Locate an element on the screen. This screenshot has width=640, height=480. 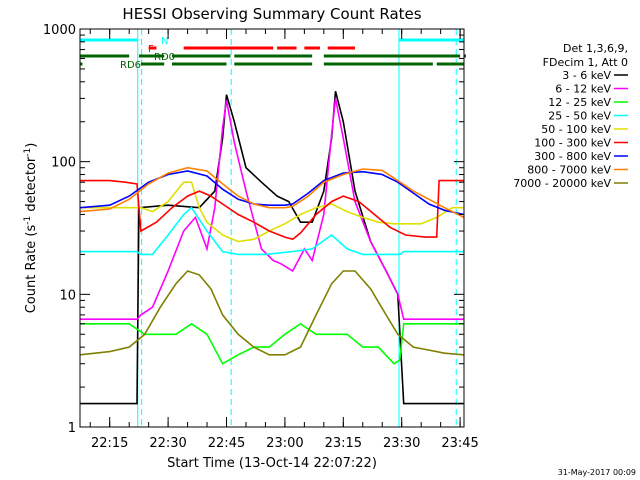
x-tick-label: 23:45 is located at coordinates (459, 443).